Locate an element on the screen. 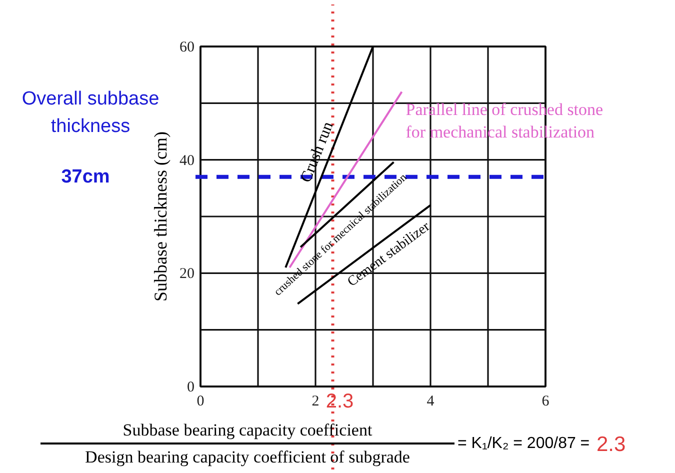 This screenshot has width=675, height=473. ref-line-label: 37cm is located at coordinates (85, 177).